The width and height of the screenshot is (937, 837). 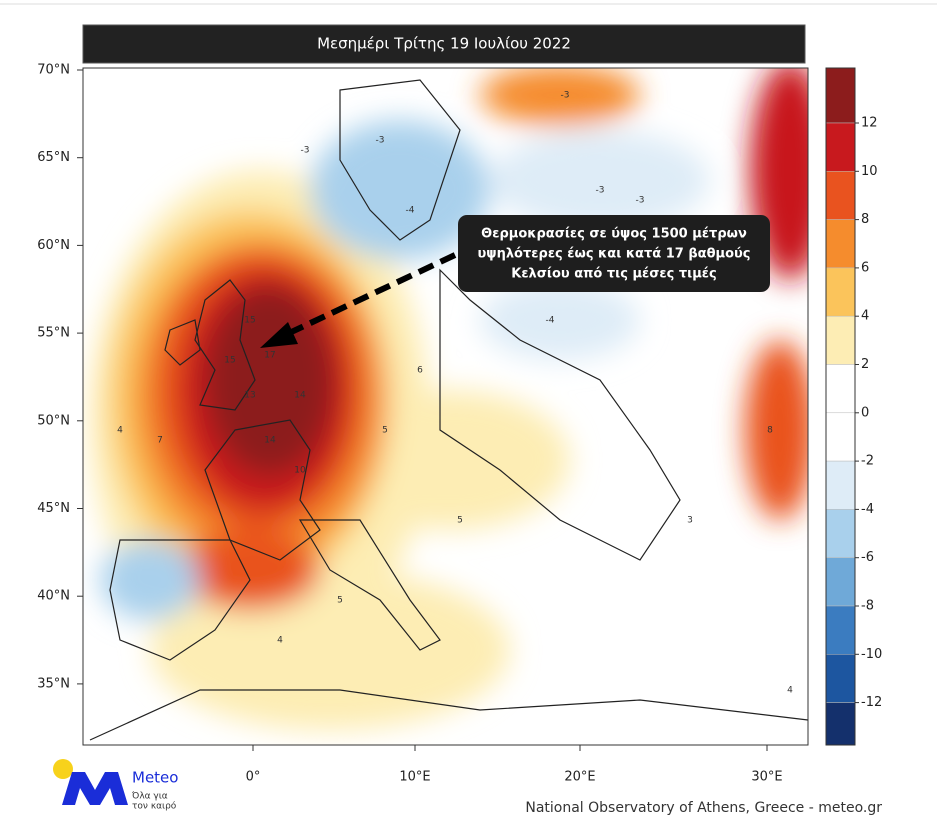 I want to click on colorbar: 12 10 8 6 4 2 0 -2 -4 -6 -8 -10 -12, so click(x=853, y=406).